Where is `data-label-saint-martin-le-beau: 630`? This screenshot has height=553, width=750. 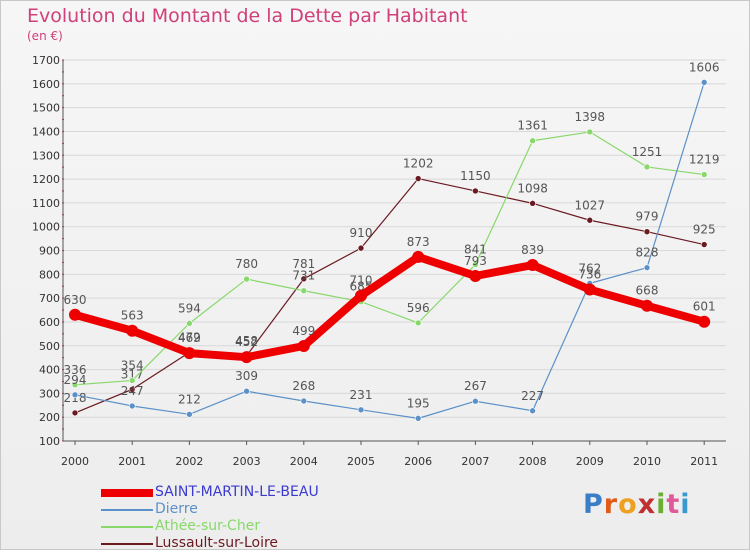 data-label-saint-martin-le-beau: 630 is located at coordinates (75, 300).